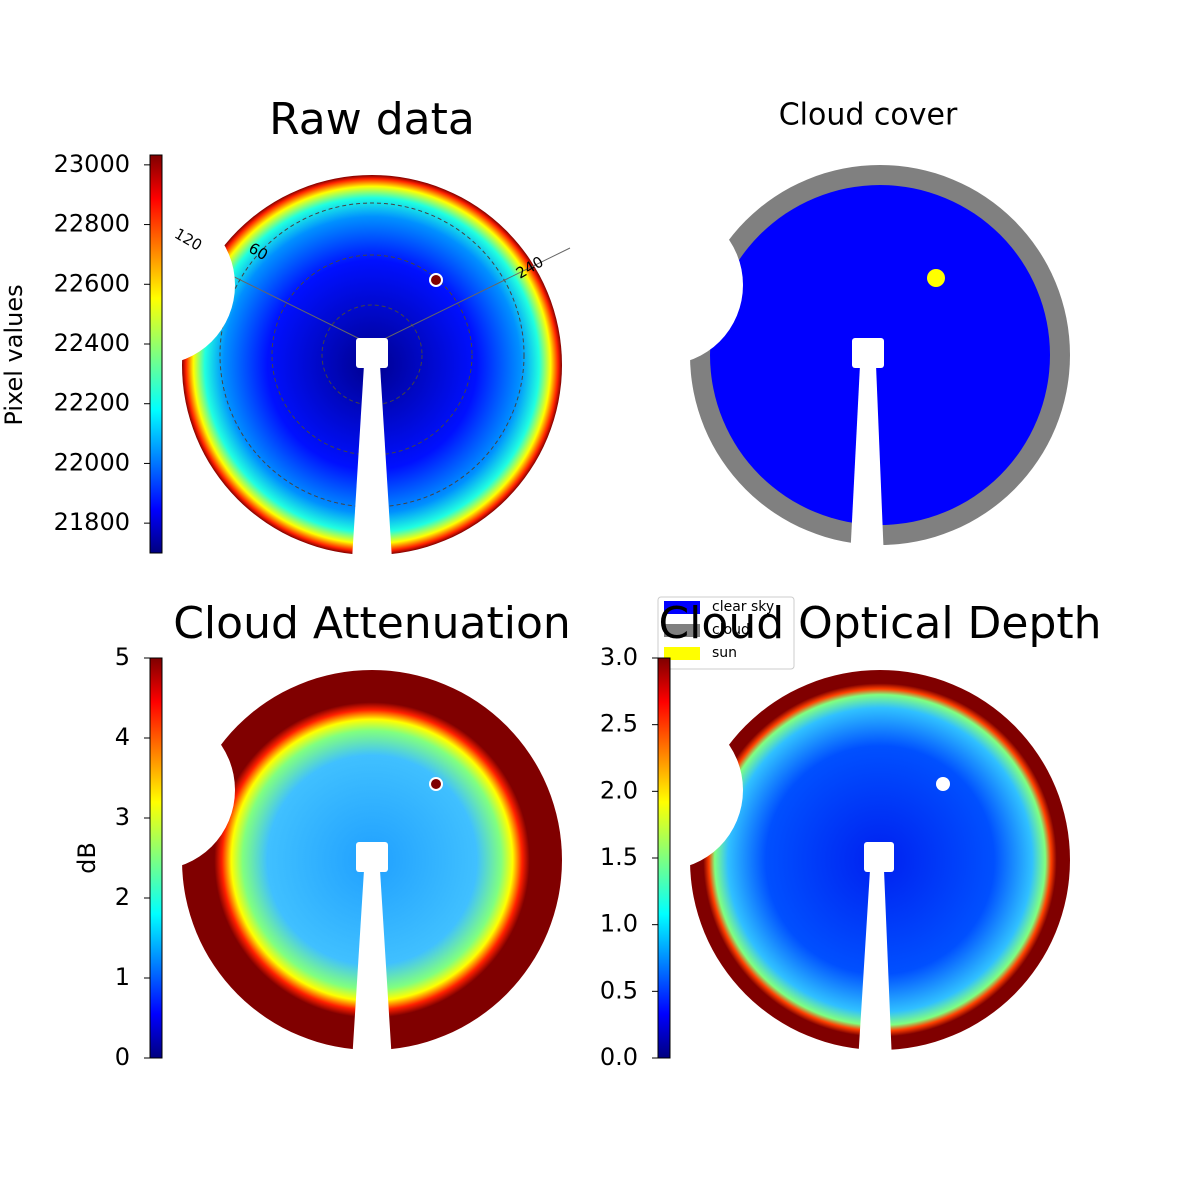  I want to click on colorbar-tick-label: 1, so click(122, 977).